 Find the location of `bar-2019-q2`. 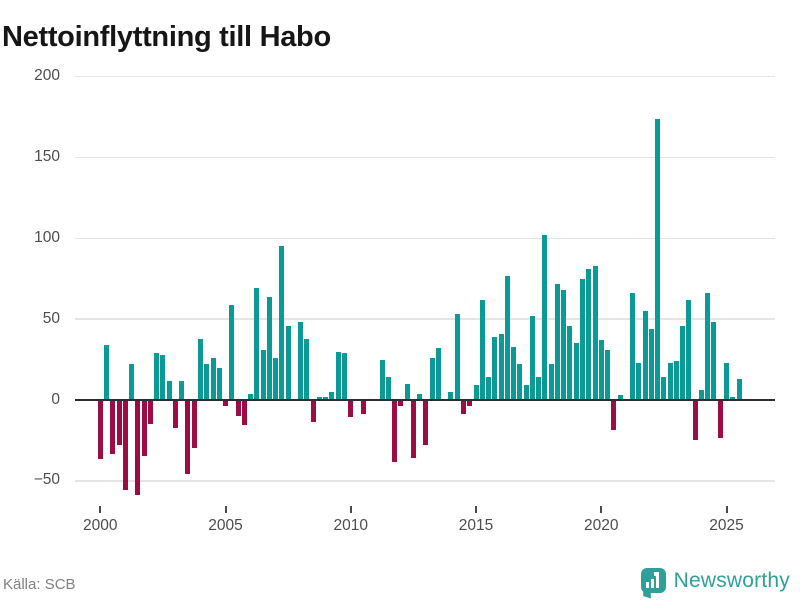

bar-2019-q2 is located at coordinates (582, 339).